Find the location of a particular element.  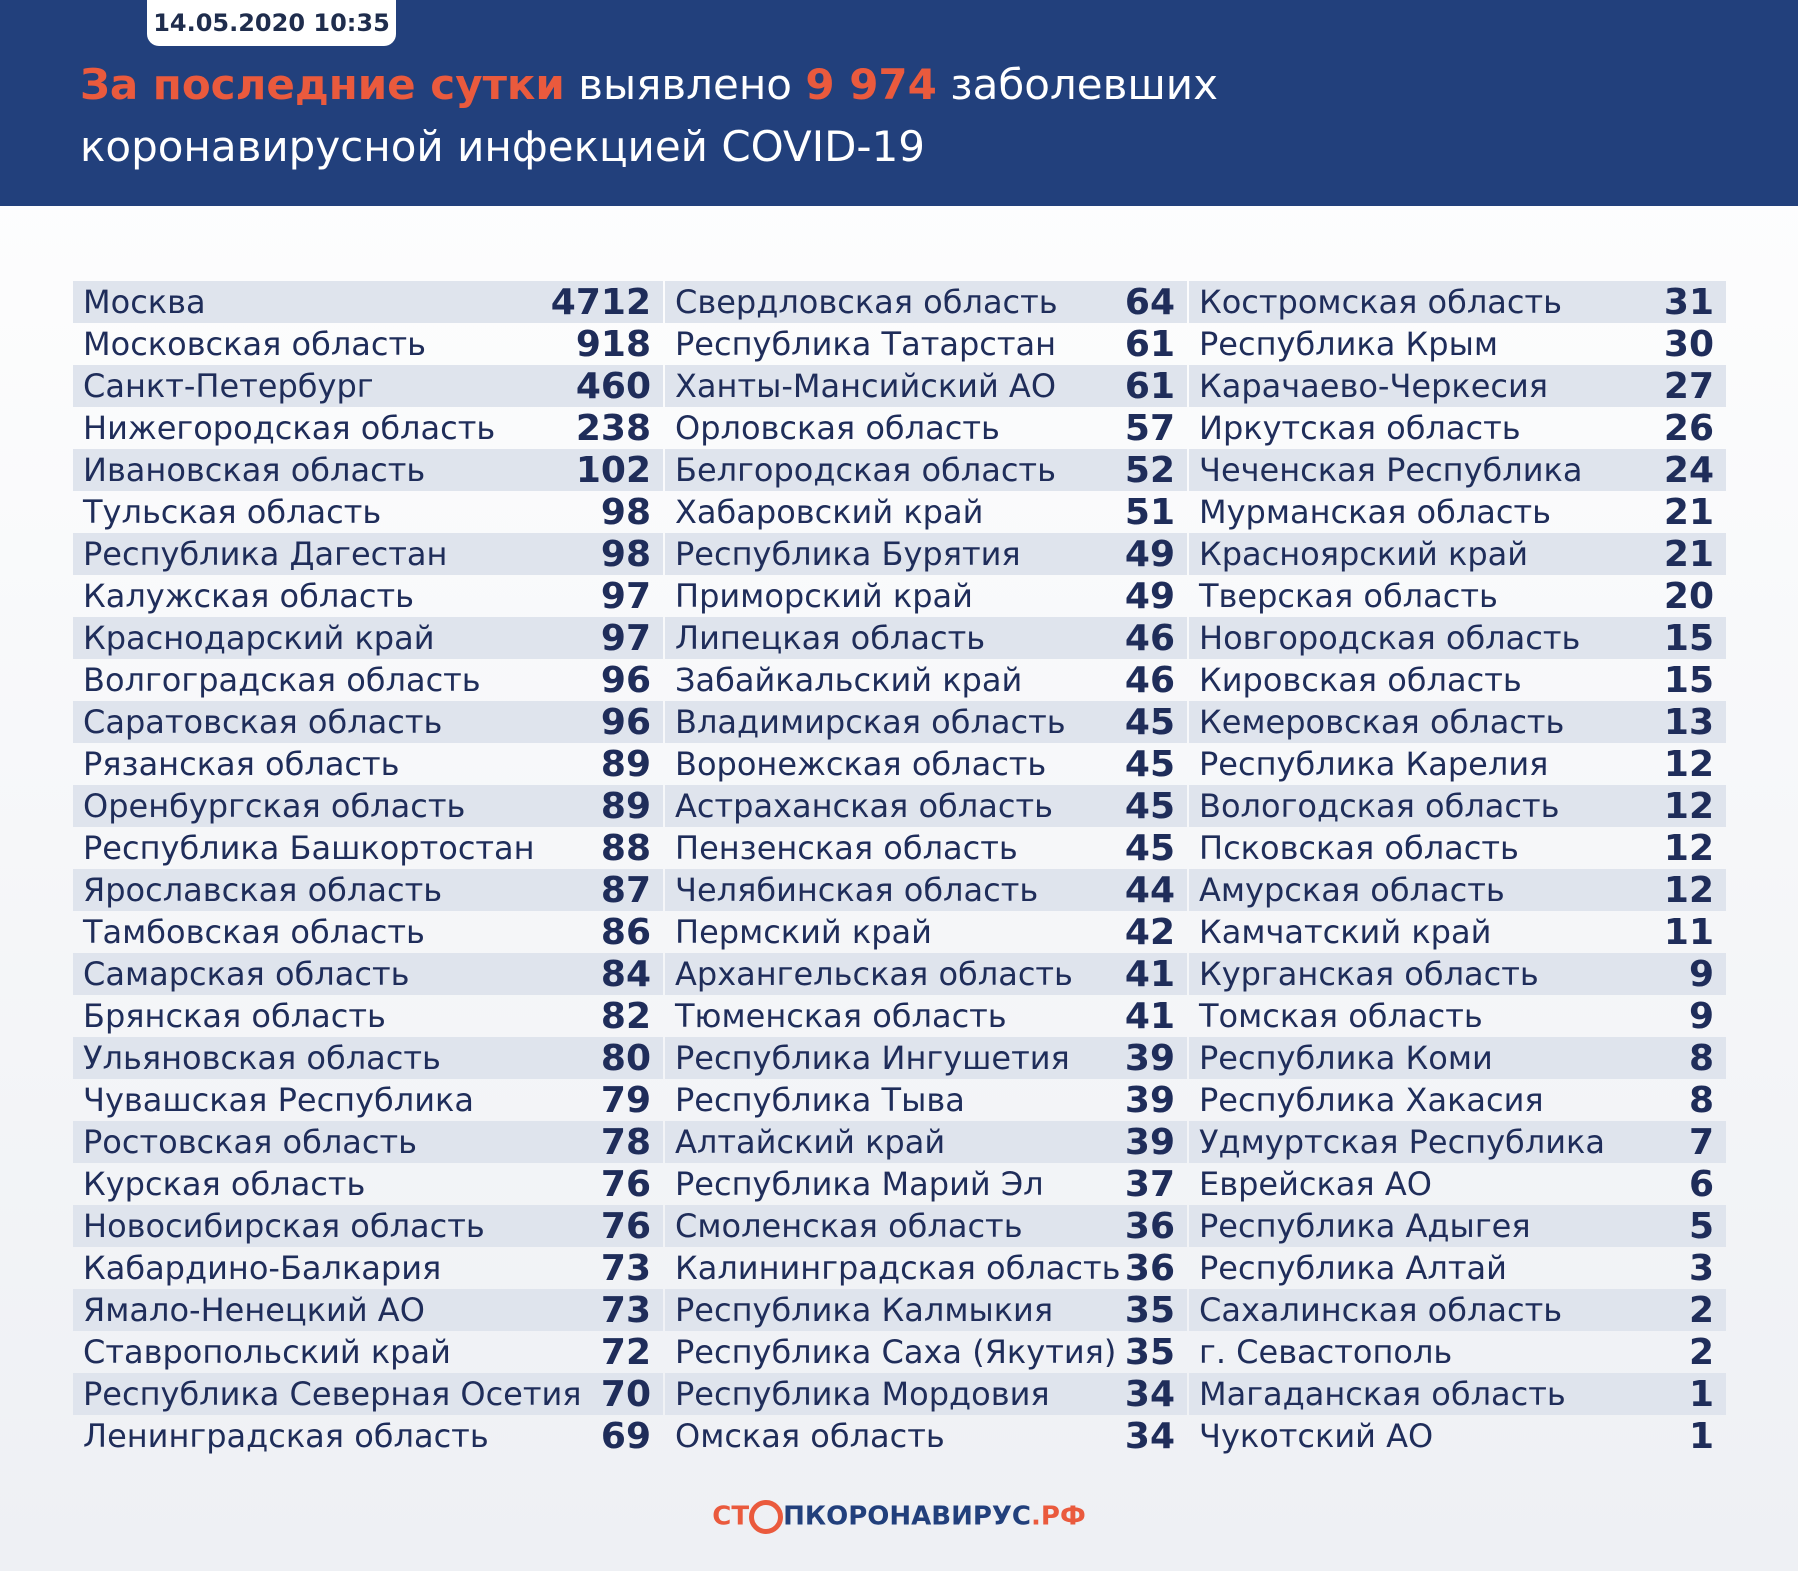

table-row: Республика Башкортостан 88 is located at coordinates (368, 848).